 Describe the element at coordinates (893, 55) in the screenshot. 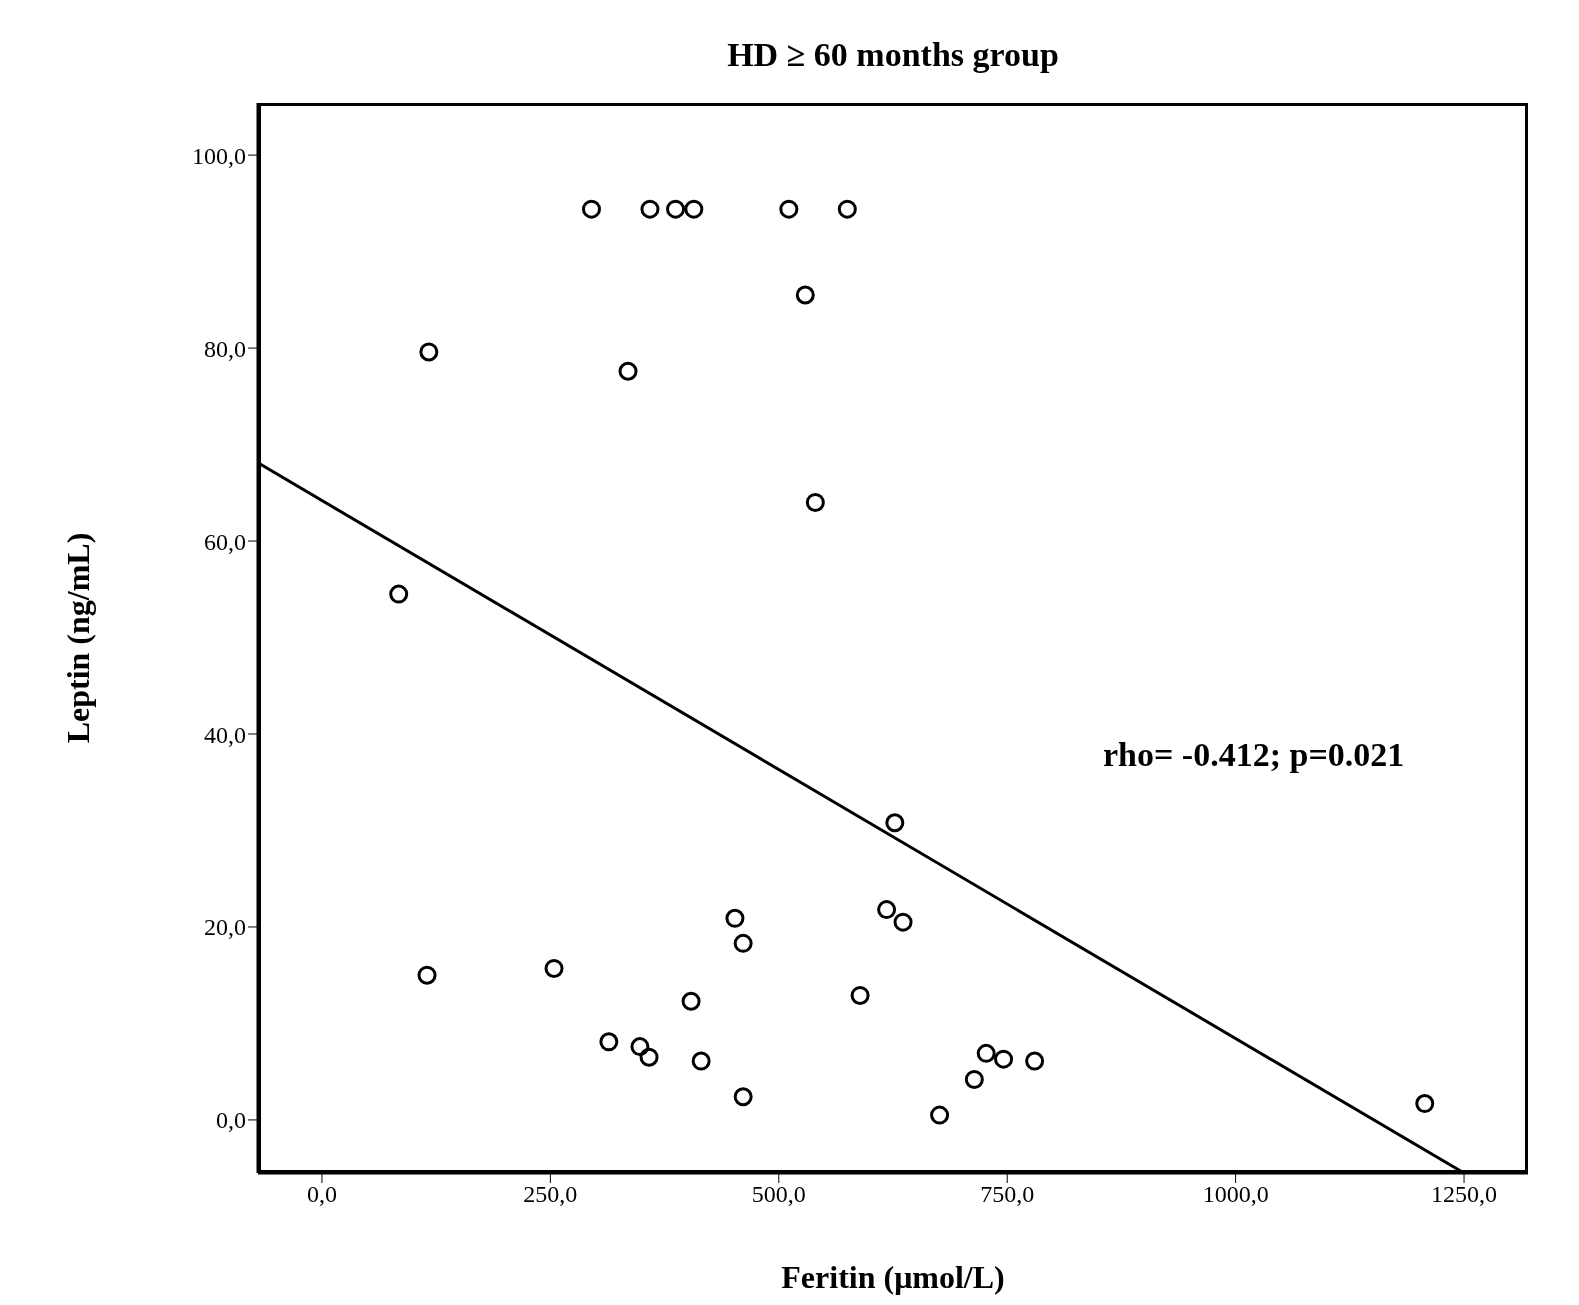

I see `chart-title: HD ≥ 60 months group` at that location.